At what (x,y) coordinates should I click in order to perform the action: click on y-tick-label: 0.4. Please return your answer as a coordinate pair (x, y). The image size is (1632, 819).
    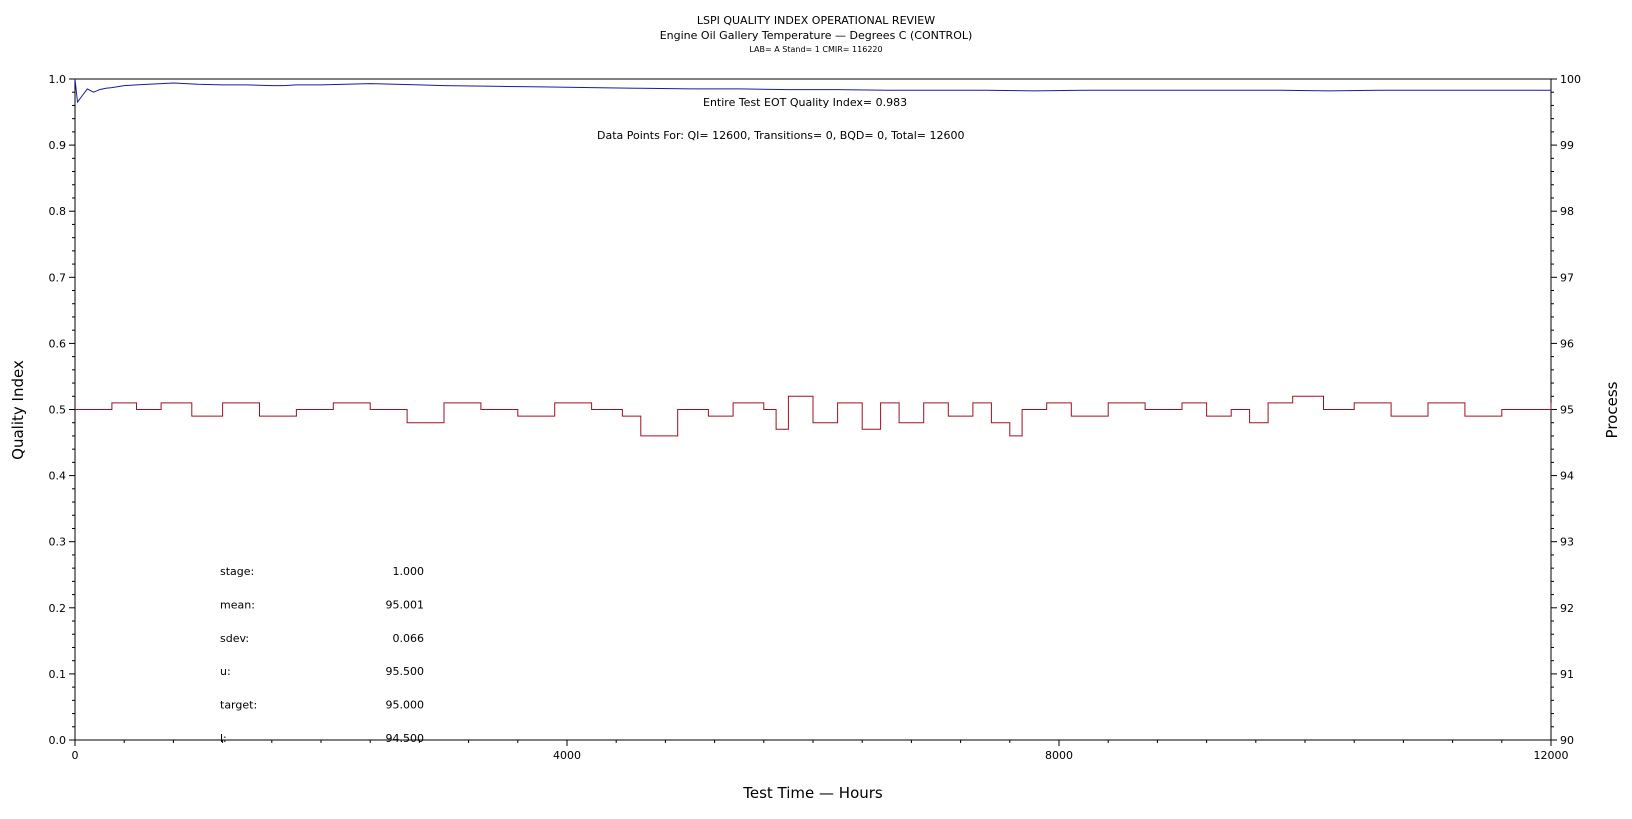
    Looking at the image, I should click on (58, 476).